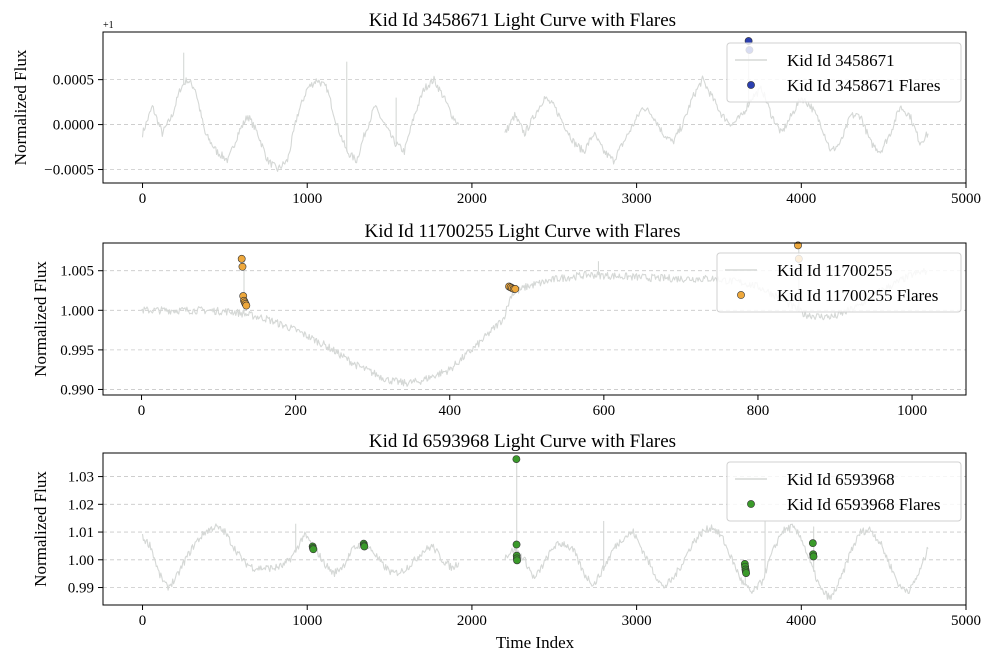 Image resolution: width=996 pixels, height=664 pixels. Describe the element at coordinates (77, 272) in the screenshot. I see `y-tick-label: 1.005` at that location.